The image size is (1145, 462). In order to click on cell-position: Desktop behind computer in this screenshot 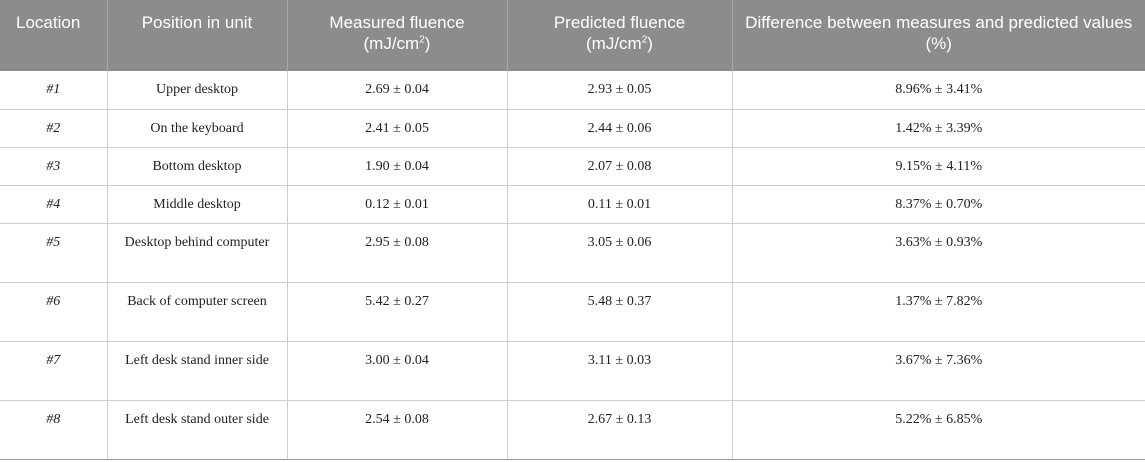, I will do `click(196, 253)`.